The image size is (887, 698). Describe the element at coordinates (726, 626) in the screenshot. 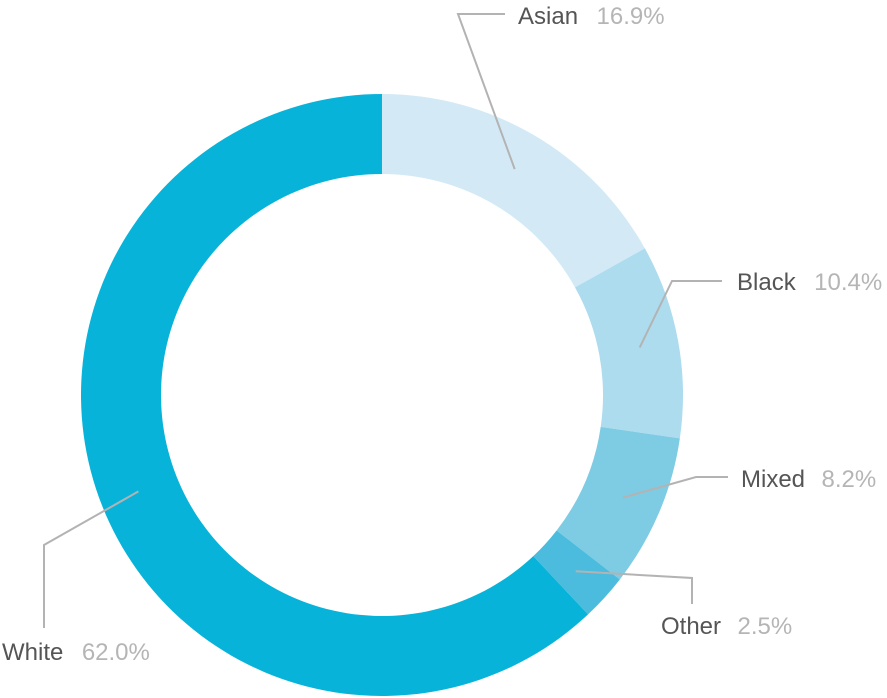

I see `slice-label-other: Other 2.5%` at that location.